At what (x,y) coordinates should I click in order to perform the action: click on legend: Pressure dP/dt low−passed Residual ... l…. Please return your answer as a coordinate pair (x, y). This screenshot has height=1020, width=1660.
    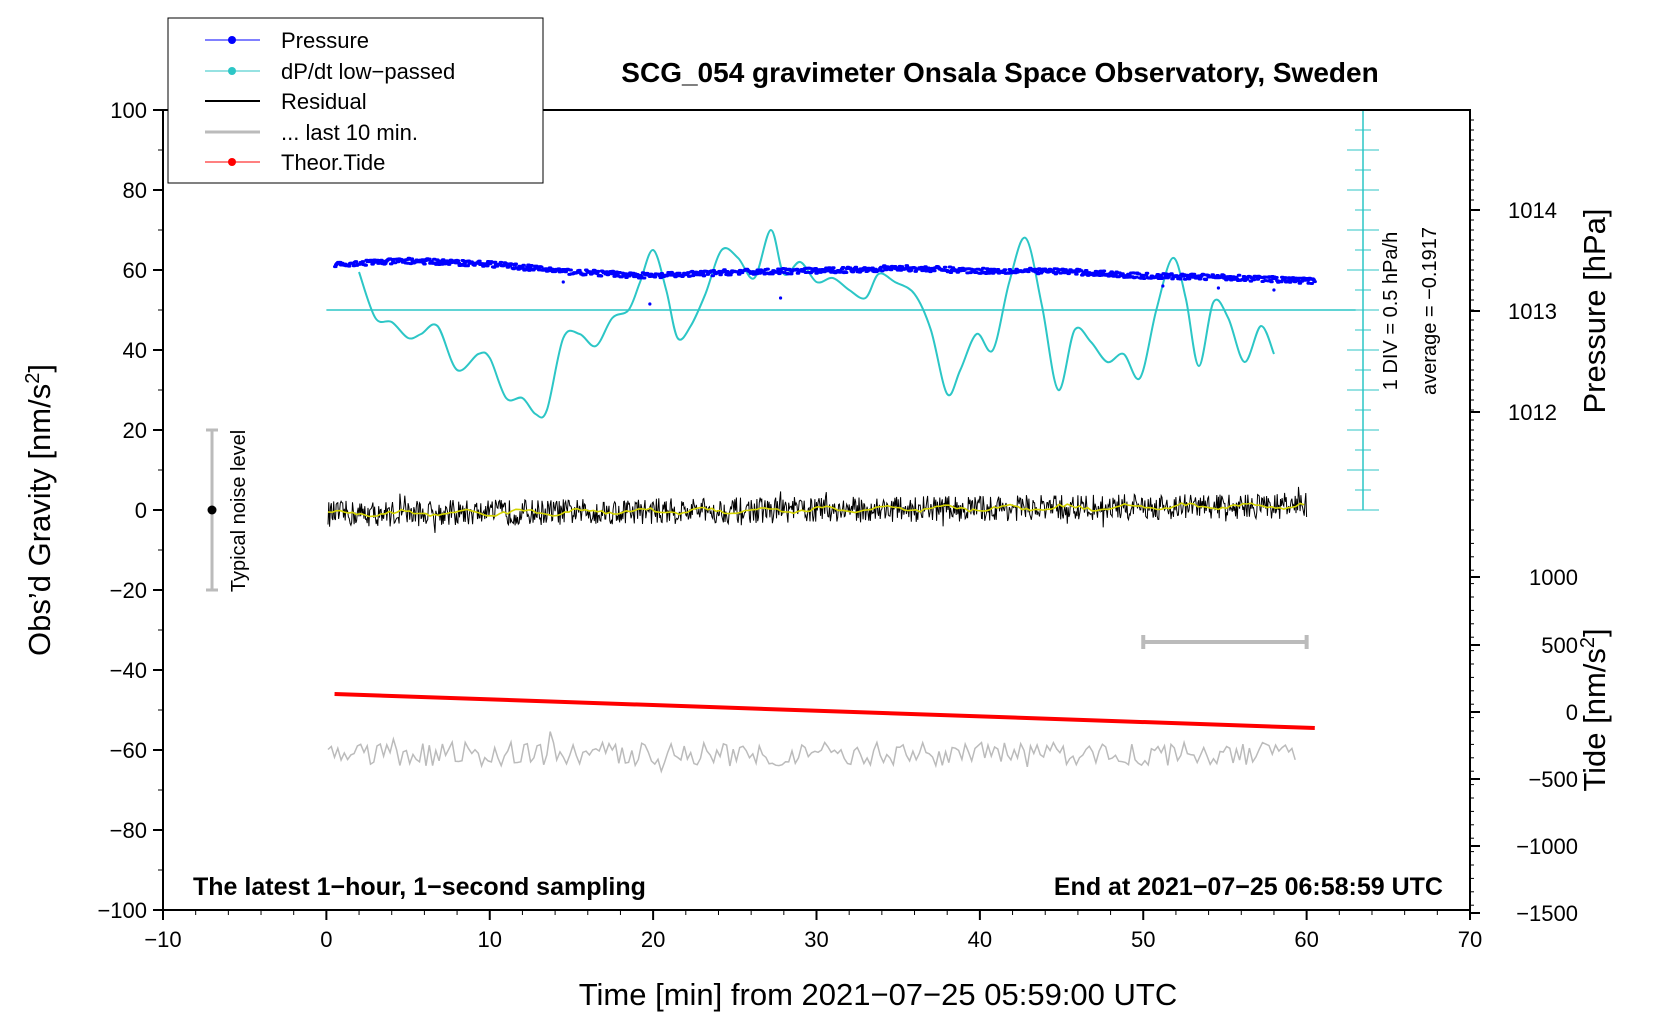
    Looking at the image, I should click on (355, 100).